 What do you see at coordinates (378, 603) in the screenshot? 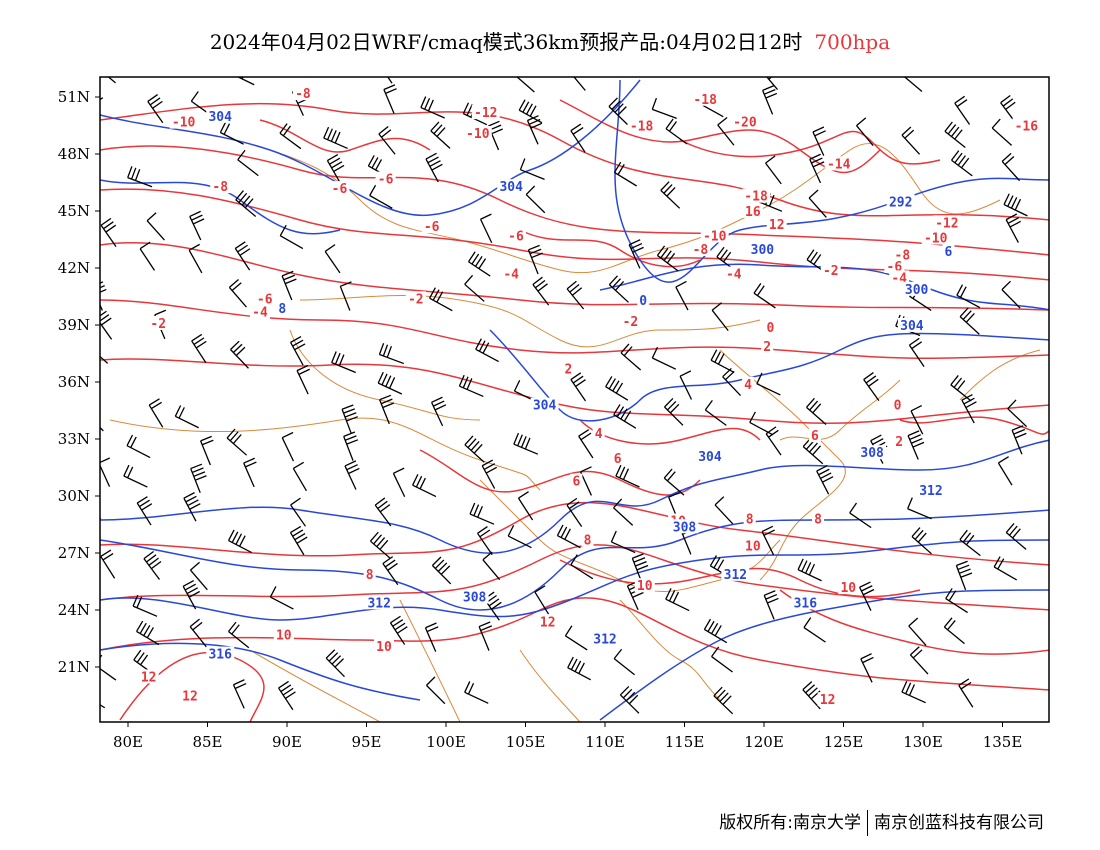
I see `height-label: 312` at bounding box center [378, 603].